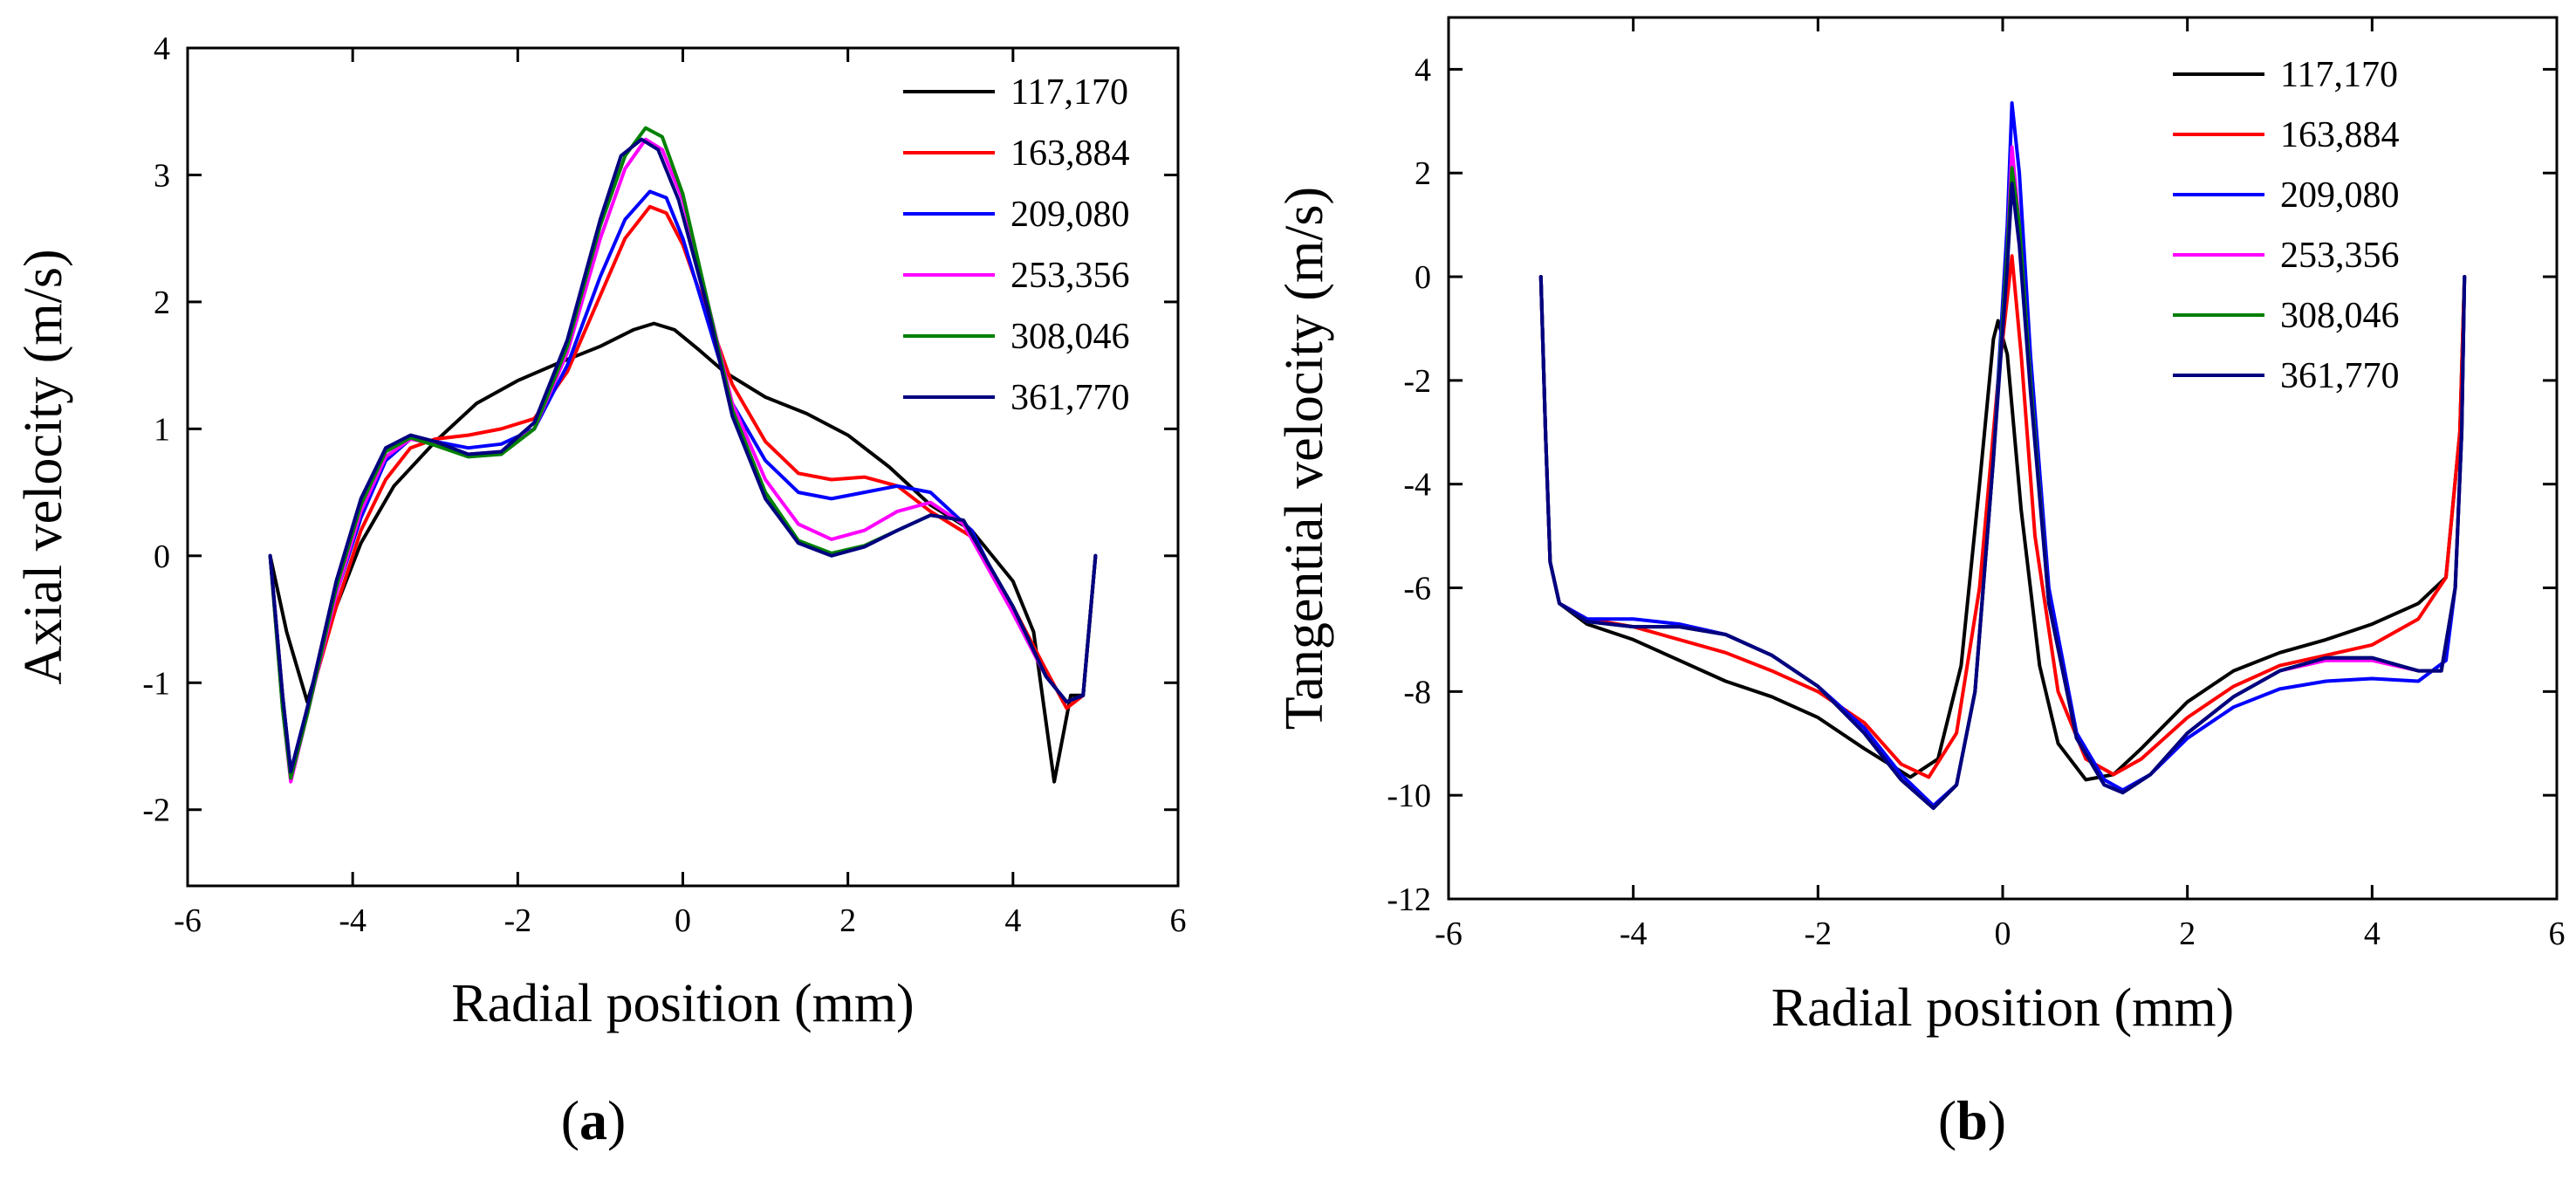  Describe the element at coordinates (162, 303) in the screenshot. I see `y-tick-label-a-4: 2` at that location.